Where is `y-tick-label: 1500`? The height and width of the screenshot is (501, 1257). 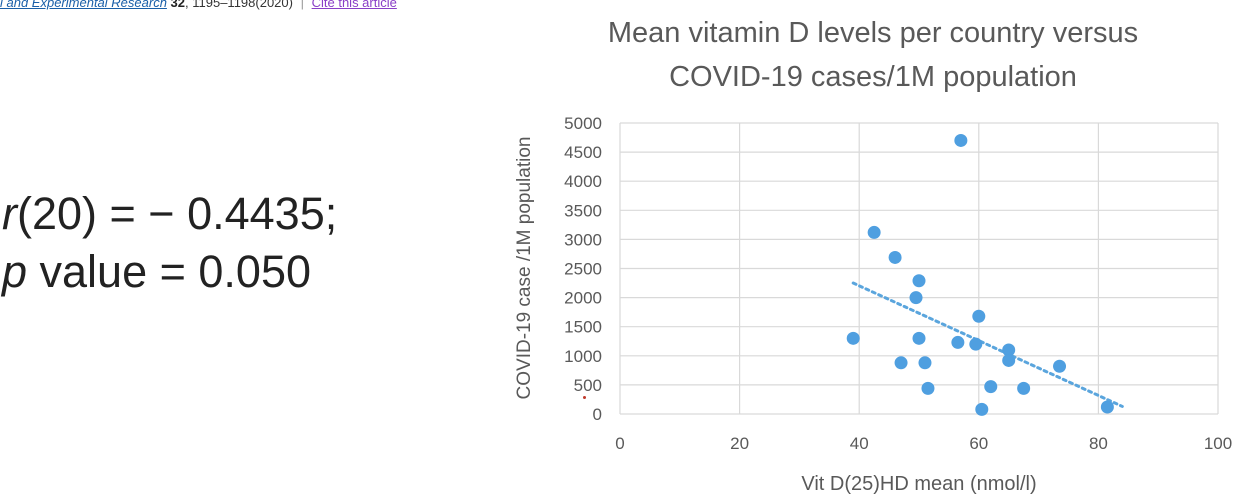
y-tick-label: 1500 is located at coordinates (583, 327).